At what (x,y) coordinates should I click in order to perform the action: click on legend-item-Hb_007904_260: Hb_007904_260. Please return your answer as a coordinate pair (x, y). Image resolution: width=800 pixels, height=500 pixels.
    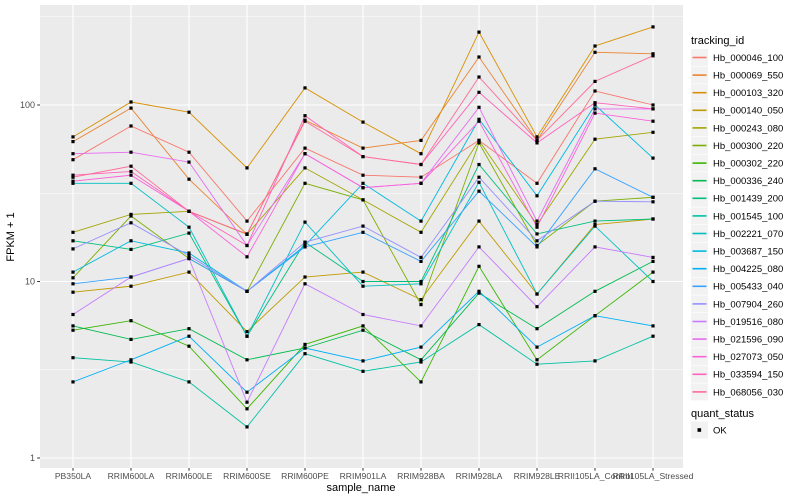
    Looking at the image, I should click on (737, 304).